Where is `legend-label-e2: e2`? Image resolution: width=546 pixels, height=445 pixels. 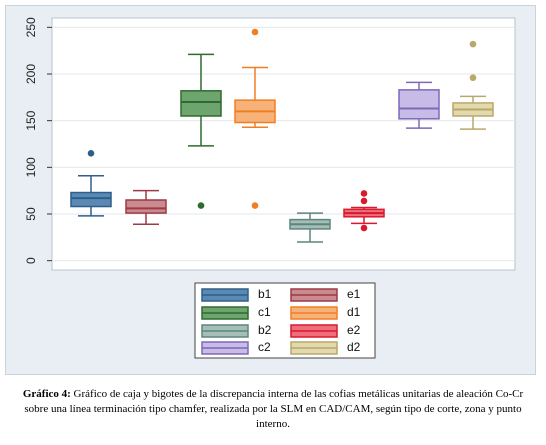 legend-label-e2: e2 is located at coordinates (354, 330).